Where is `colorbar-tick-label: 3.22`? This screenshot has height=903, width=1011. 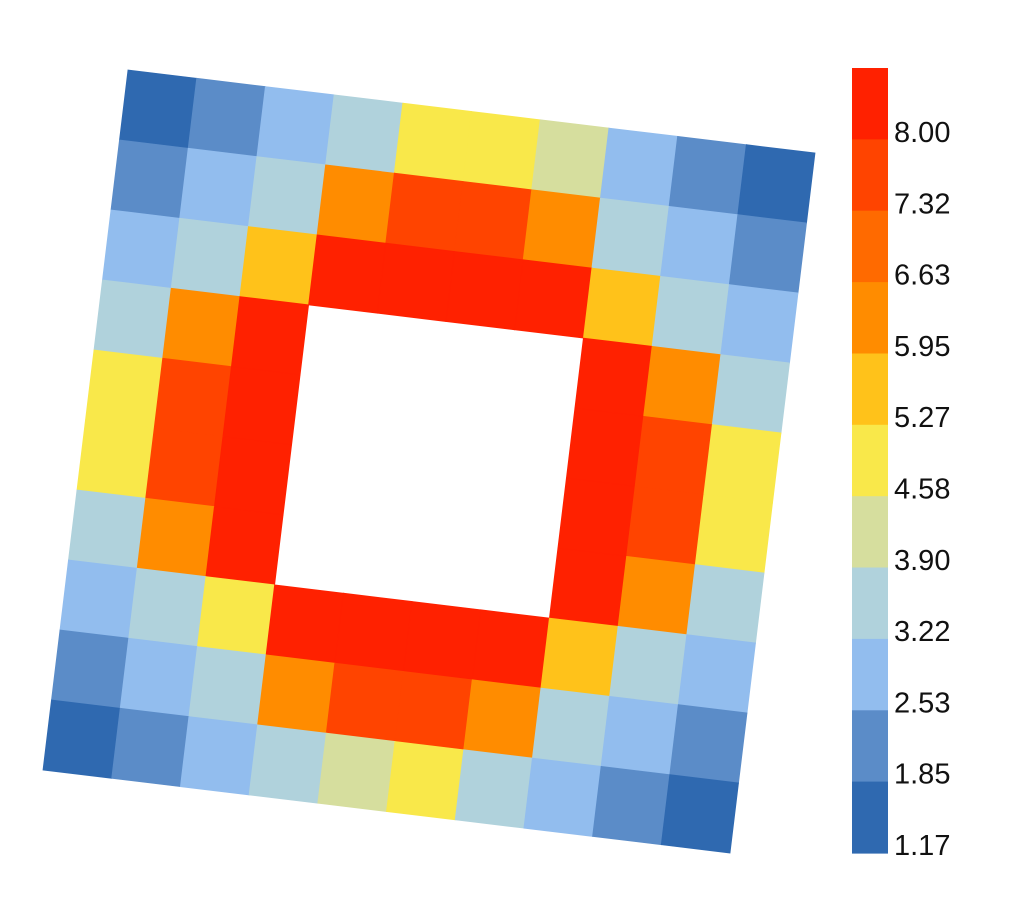 colorbar-tick-label: 3.22 is located at coordinates (922, 632).